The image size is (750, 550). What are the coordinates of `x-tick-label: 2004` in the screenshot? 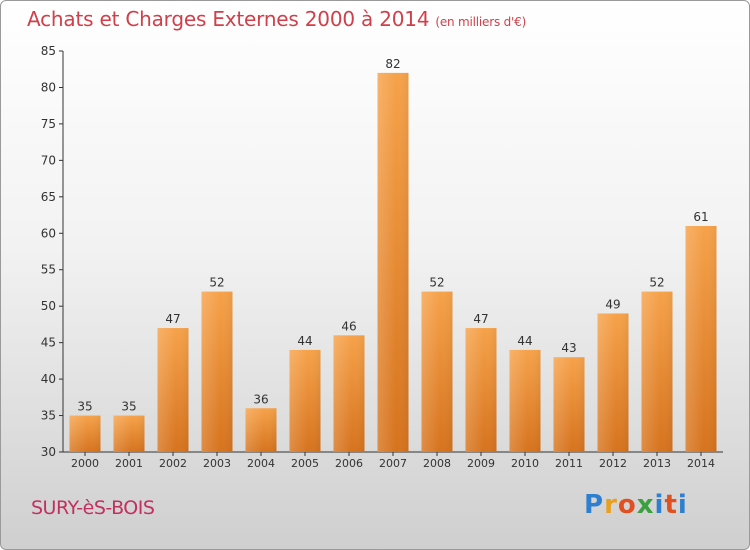 It's located at (261, 463).